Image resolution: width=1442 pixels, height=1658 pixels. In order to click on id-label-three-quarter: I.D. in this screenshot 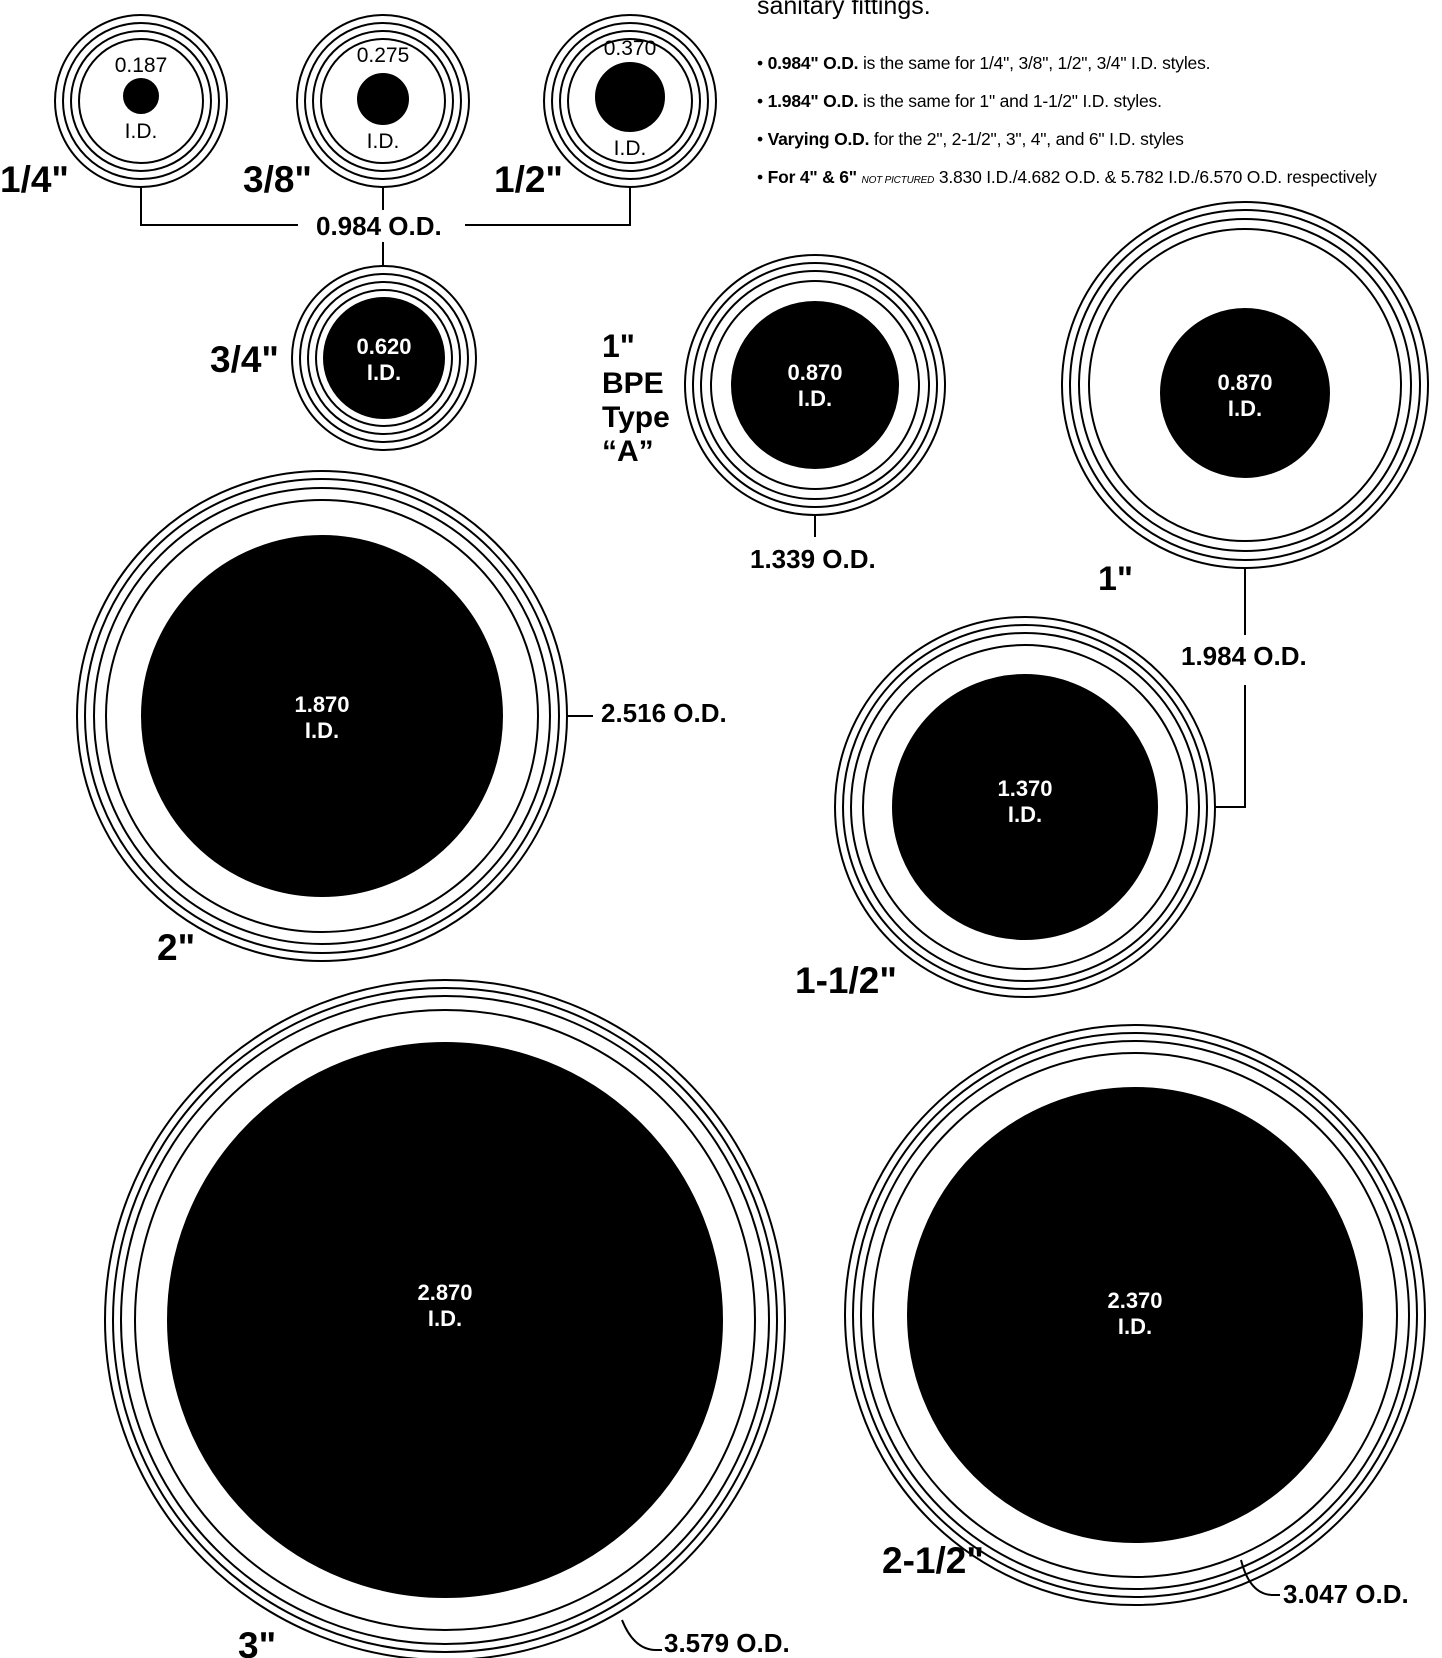, I will do `click(384, 372)`.